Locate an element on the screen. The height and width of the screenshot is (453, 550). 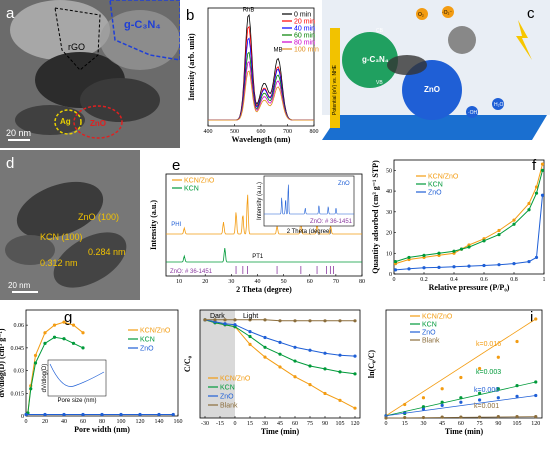
potential-scale is located at coordinates (335, 78).